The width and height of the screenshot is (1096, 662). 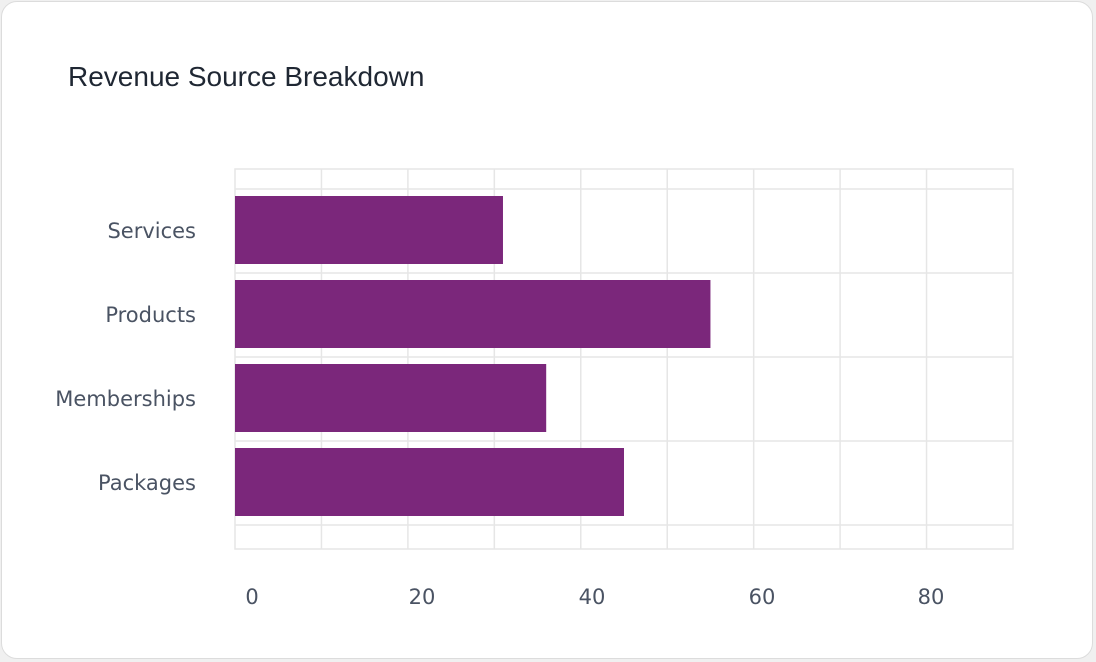 I want to click on x-tick-label-80: 80, so click(x=931, y=597).